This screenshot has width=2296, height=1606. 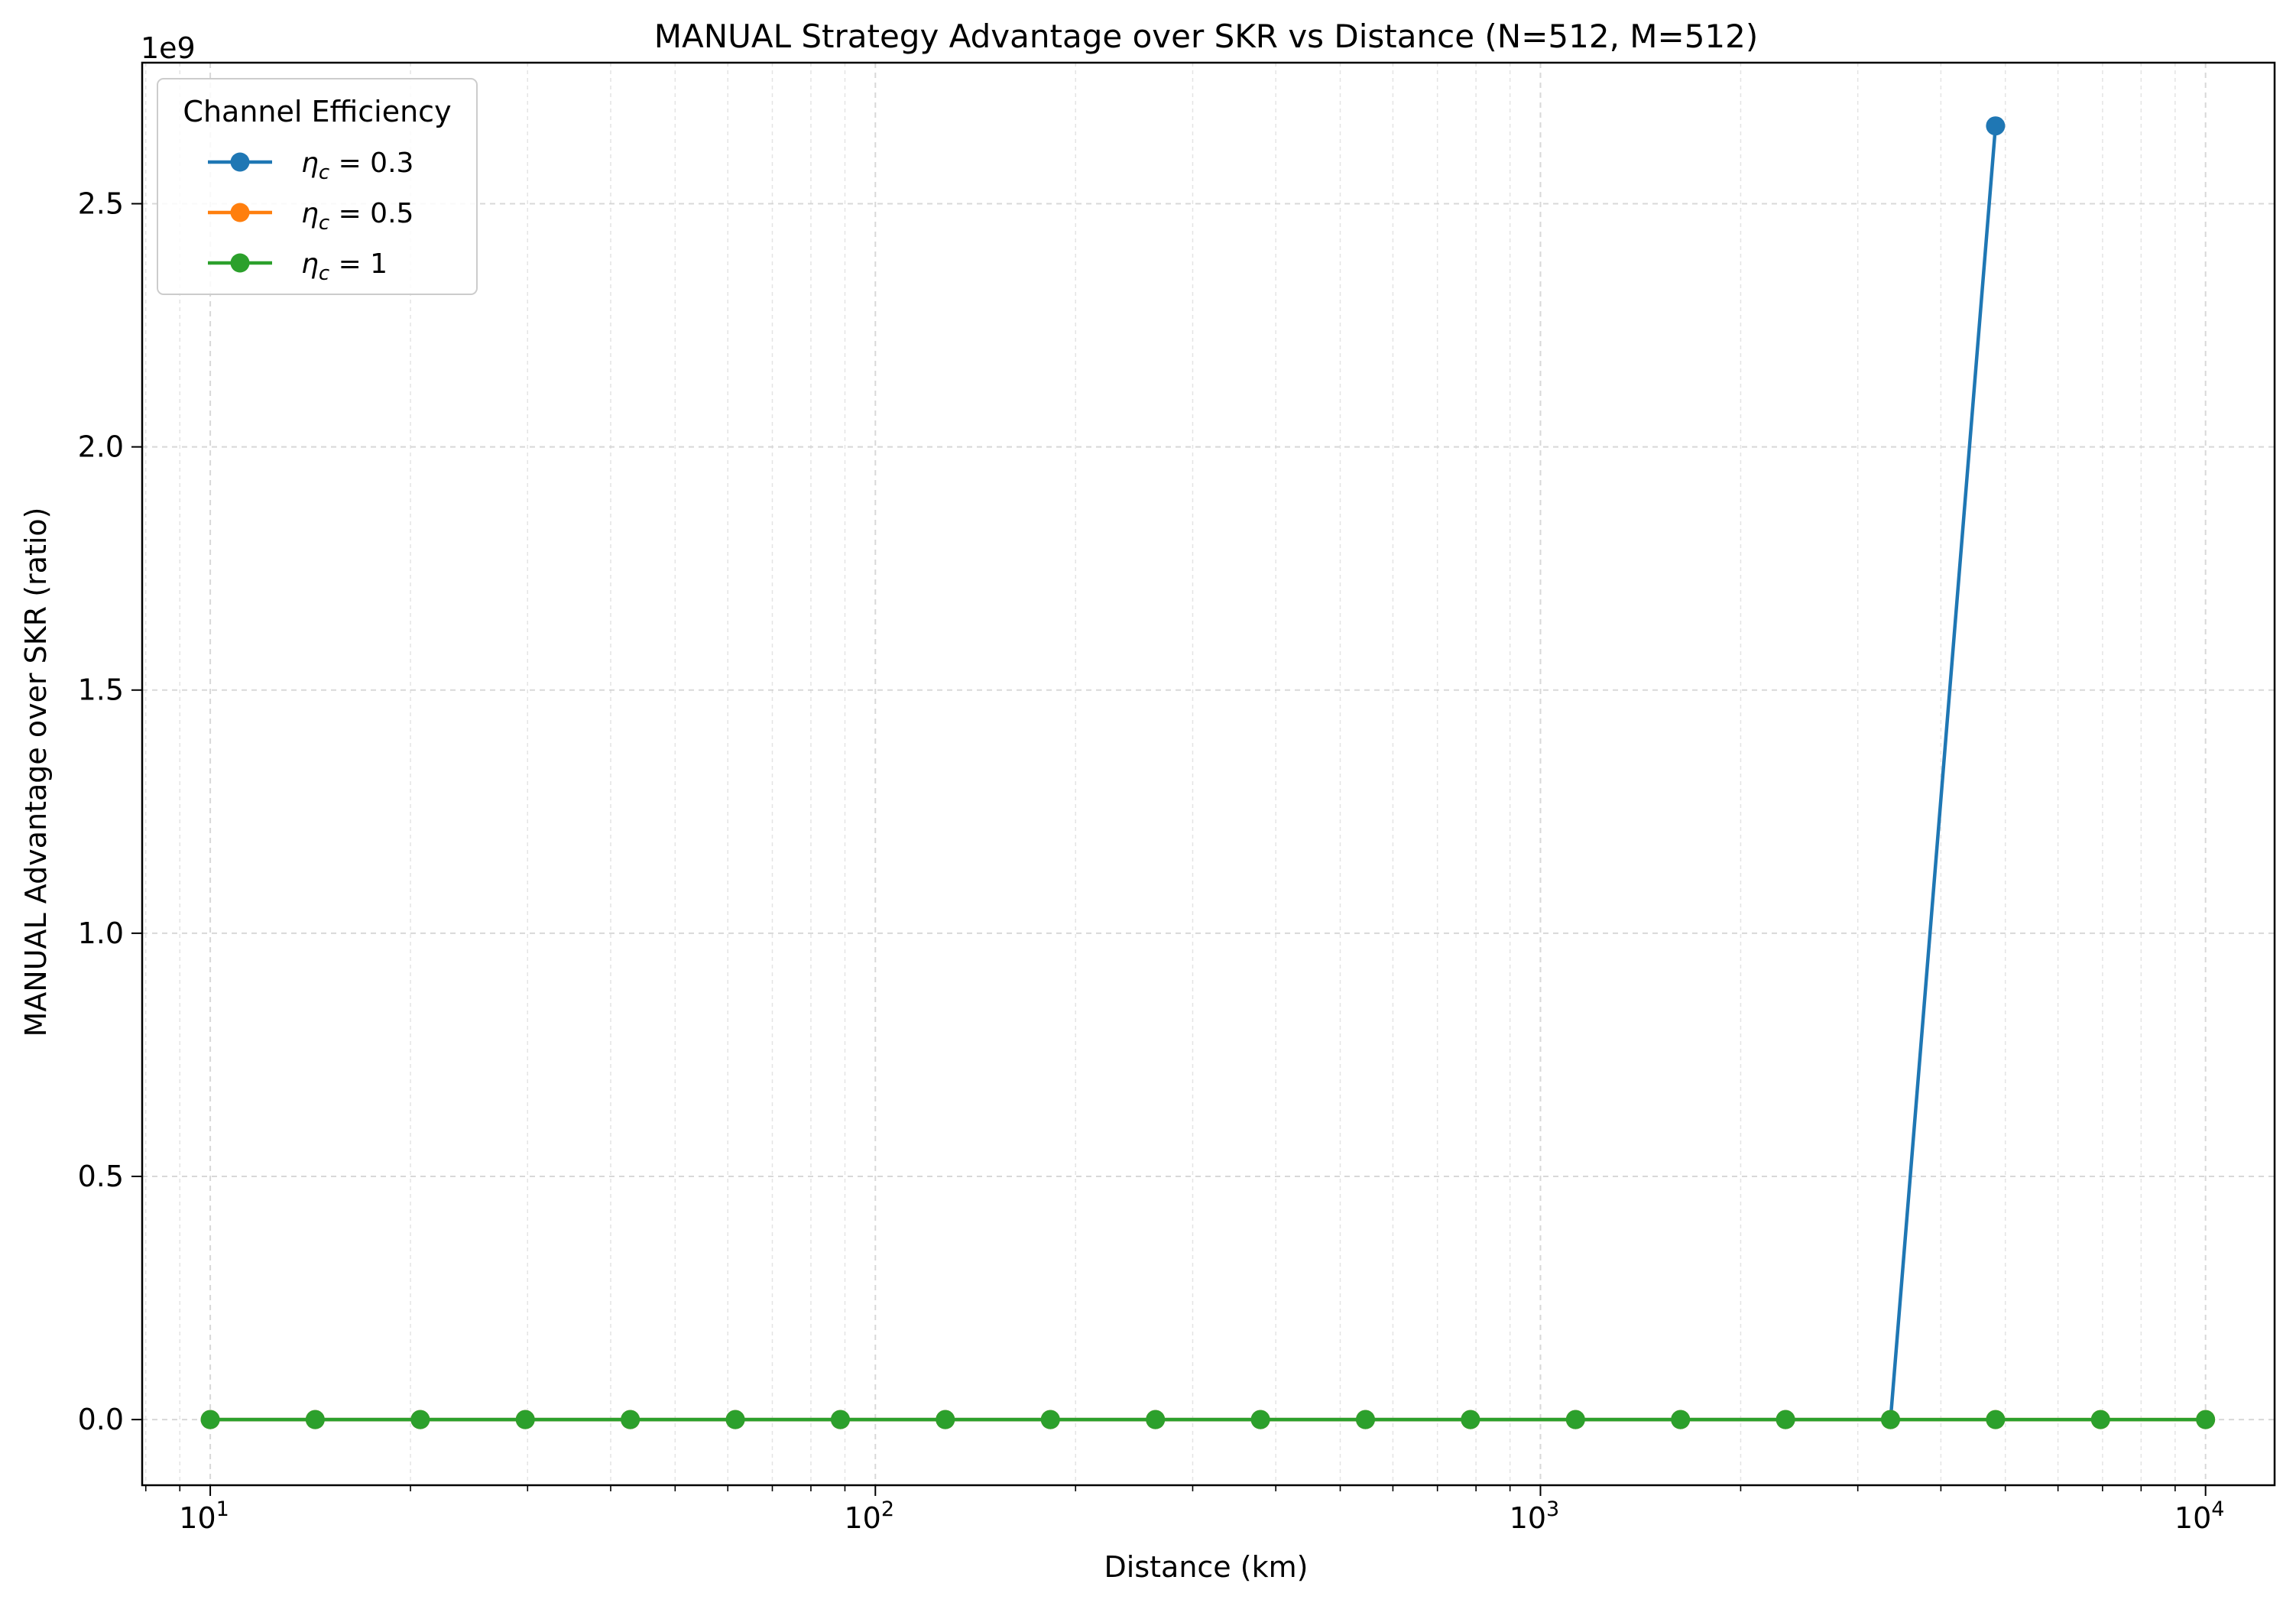 What do you see at coordinates (2199, 1516) in the screenshot?
I see `x-tick-label: 10⁴` at bounding box center [2199, 1516].